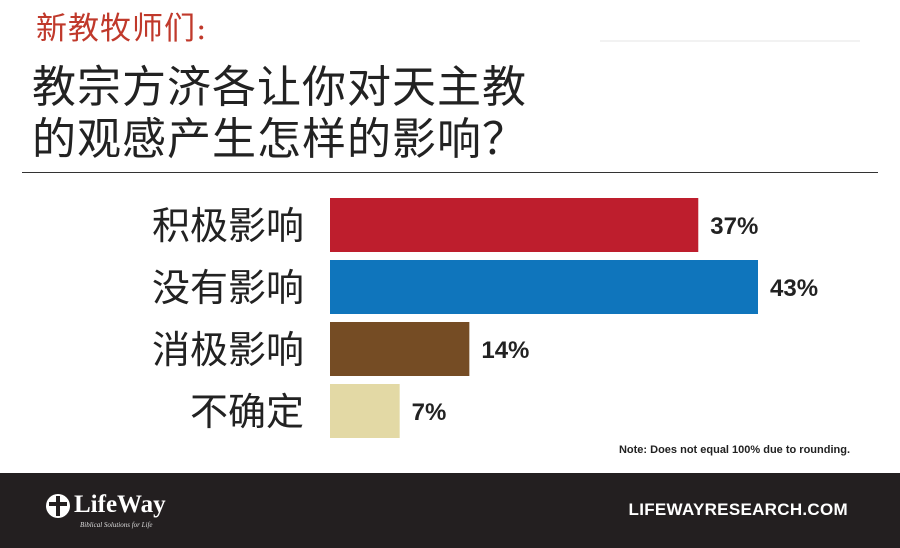  I want to click on logo-wordmark: LifeWay, so click(120, 504).